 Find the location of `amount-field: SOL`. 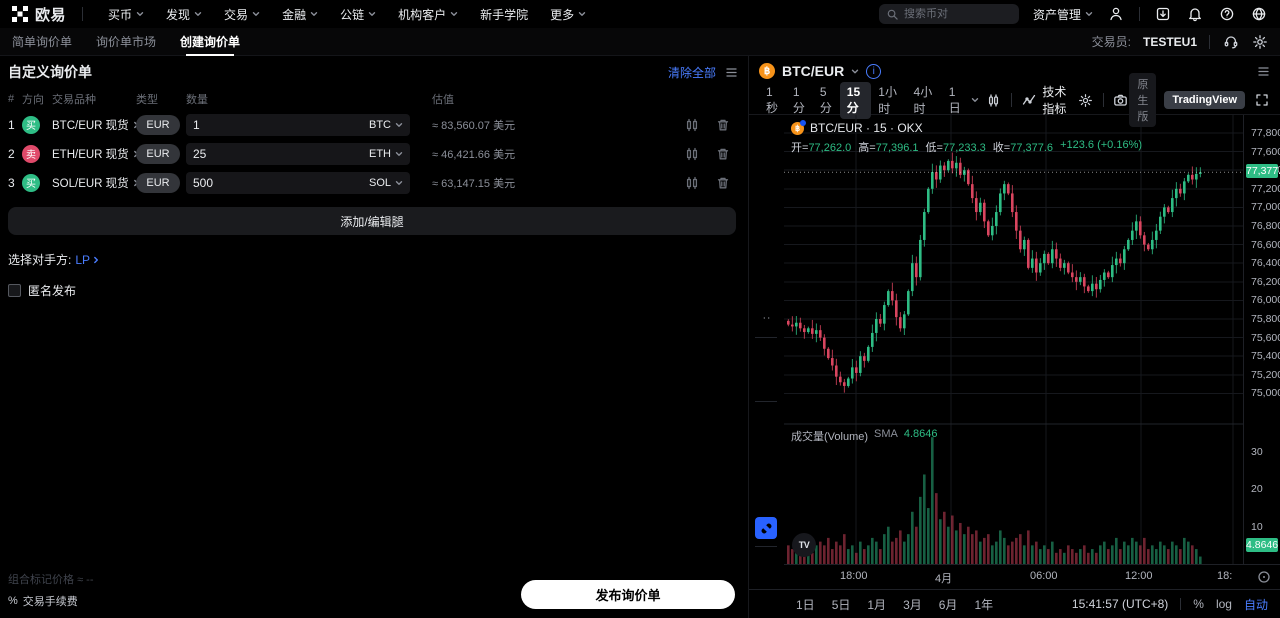

amount-field: SOL is located at coordinates (298, 182).